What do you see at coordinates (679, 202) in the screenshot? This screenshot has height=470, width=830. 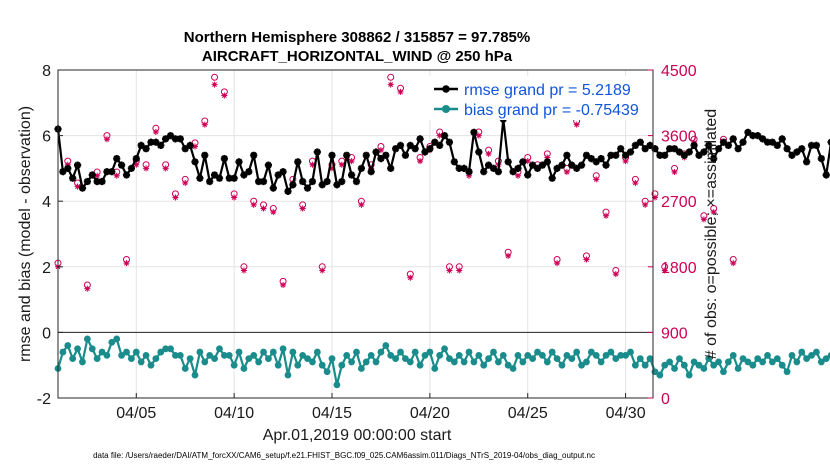 I see `y-right-tick-label: 2700` at bounding box center [679, 202].